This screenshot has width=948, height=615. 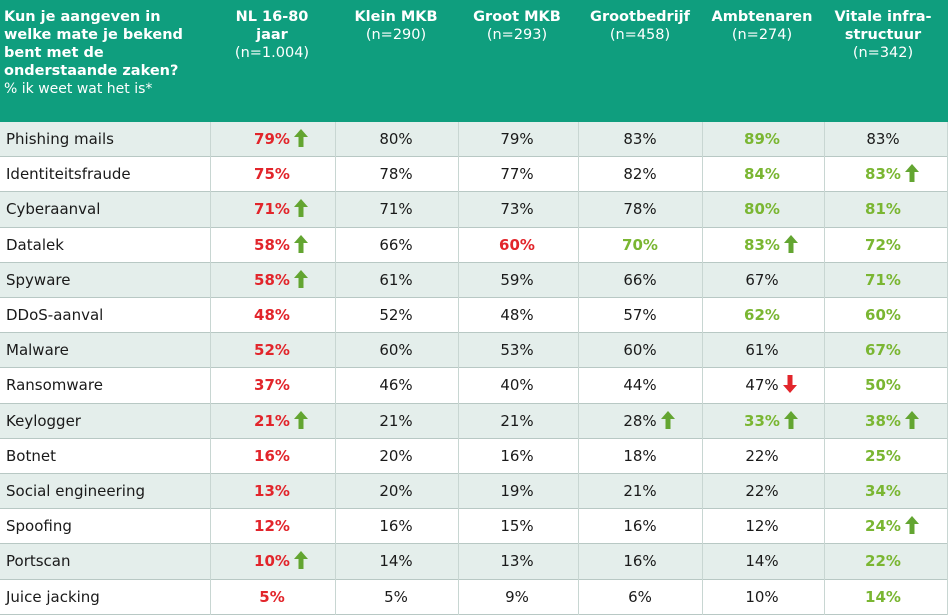 I want to click on table-cell: 20%, so click(x=396, y=456).